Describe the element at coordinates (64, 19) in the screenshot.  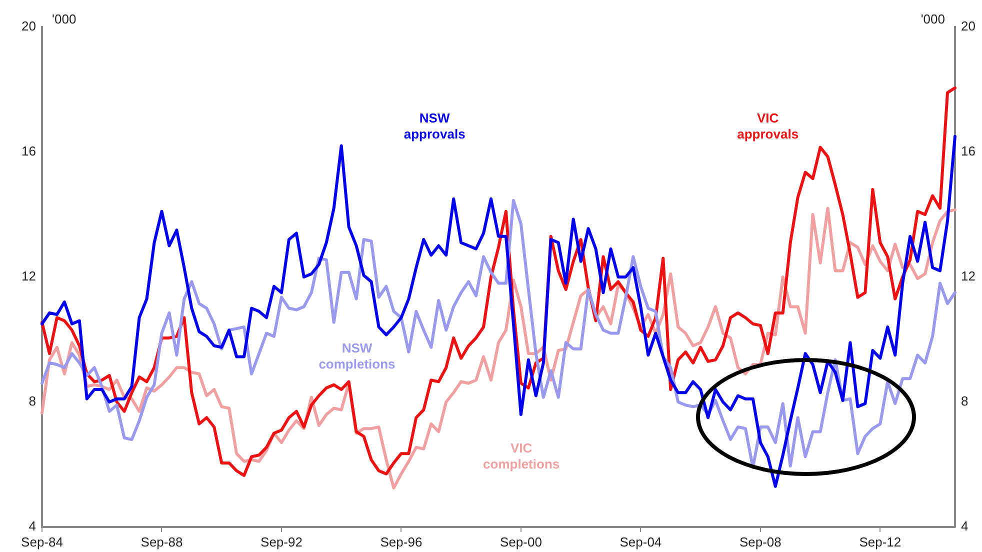
I see `y-axis-title: '000` at that location.